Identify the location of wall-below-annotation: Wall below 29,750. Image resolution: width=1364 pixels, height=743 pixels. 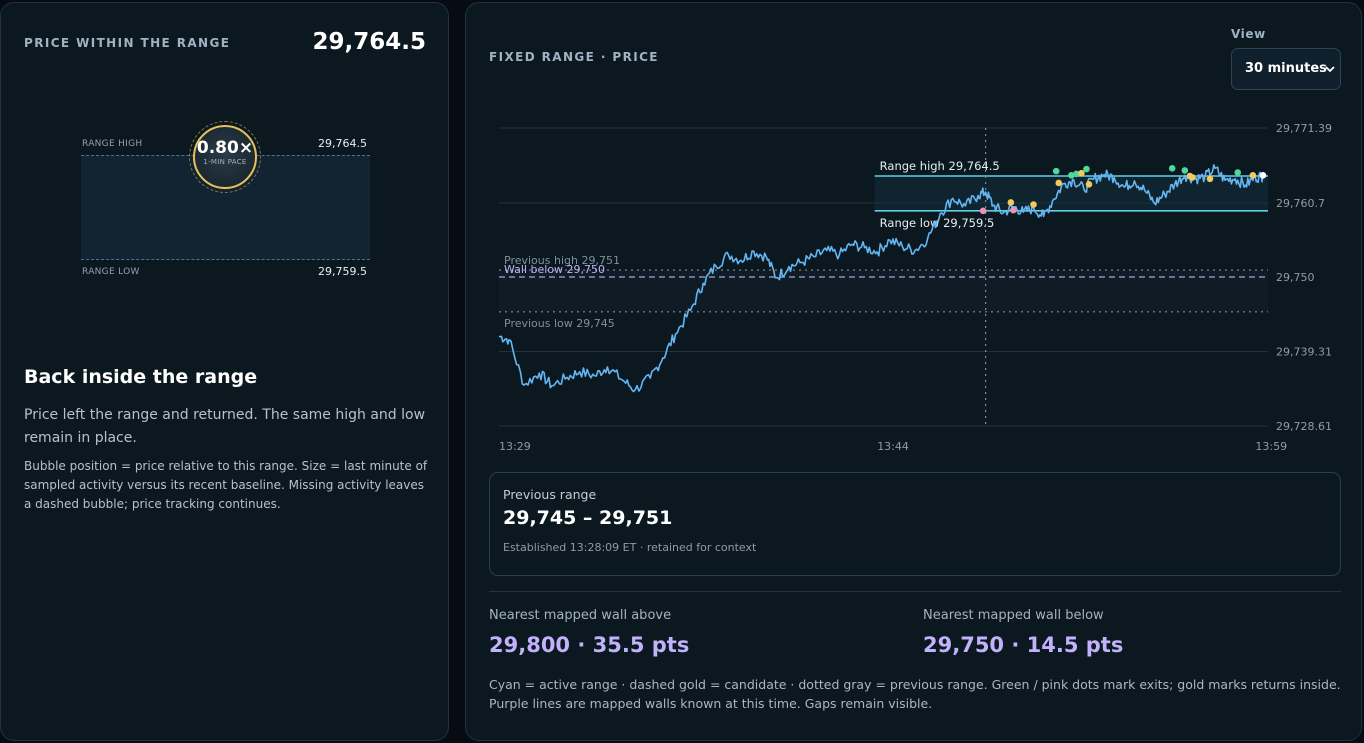
(554, 269).